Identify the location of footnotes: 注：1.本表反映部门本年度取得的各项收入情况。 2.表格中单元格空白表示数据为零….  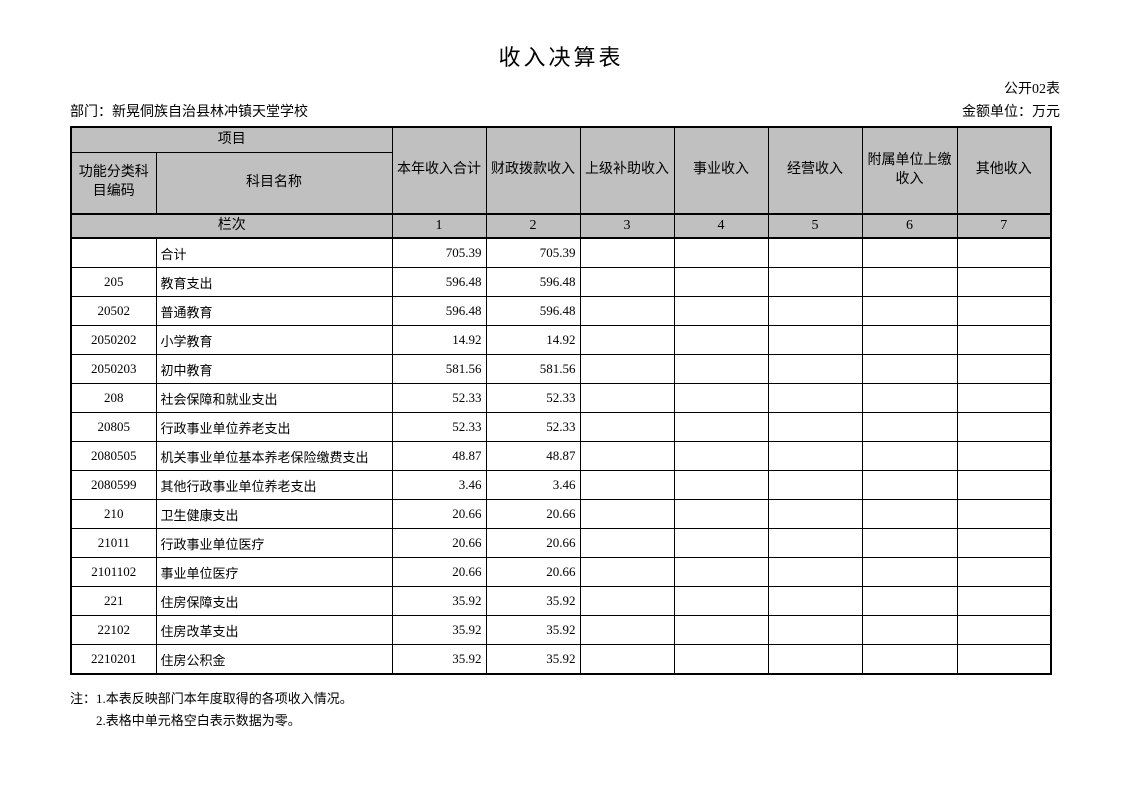
(596, 710).